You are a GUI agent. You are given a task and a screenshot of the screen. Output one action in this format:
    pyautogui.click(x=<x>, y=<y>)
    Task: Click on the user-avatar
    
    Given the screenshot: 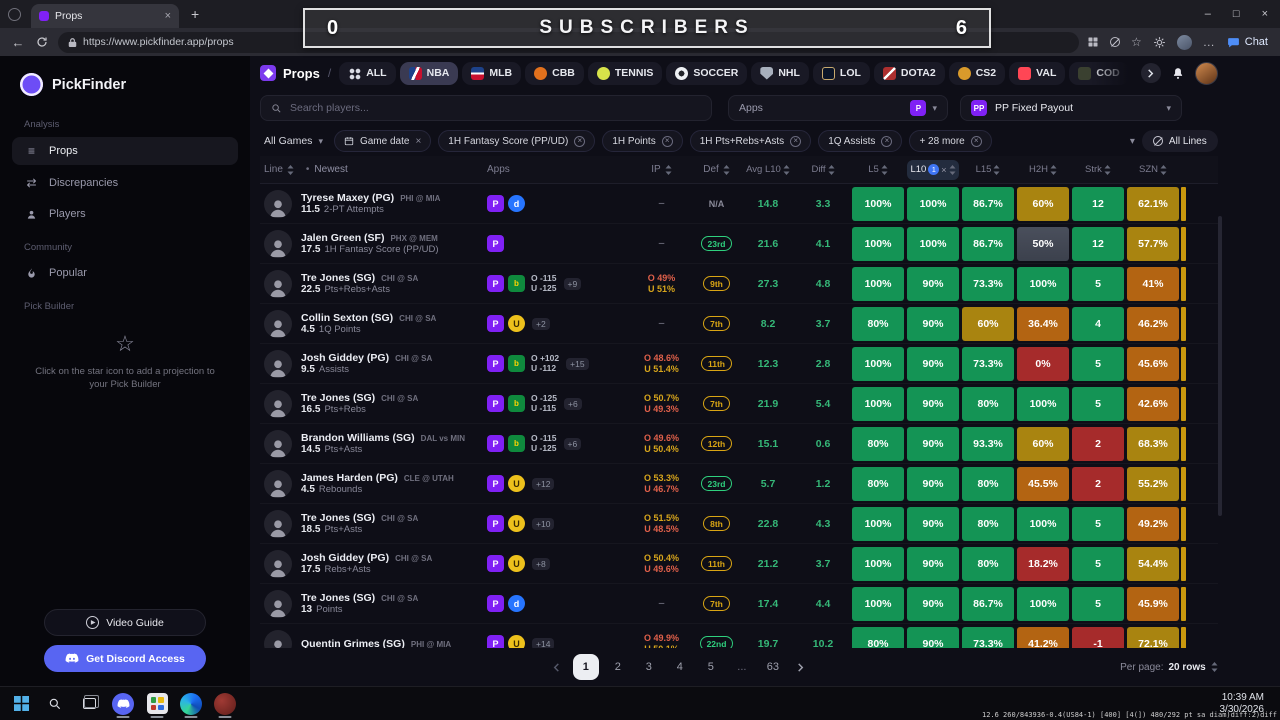 What is the action you would take?
    pyautogui.click(x=1206, y=73)
    